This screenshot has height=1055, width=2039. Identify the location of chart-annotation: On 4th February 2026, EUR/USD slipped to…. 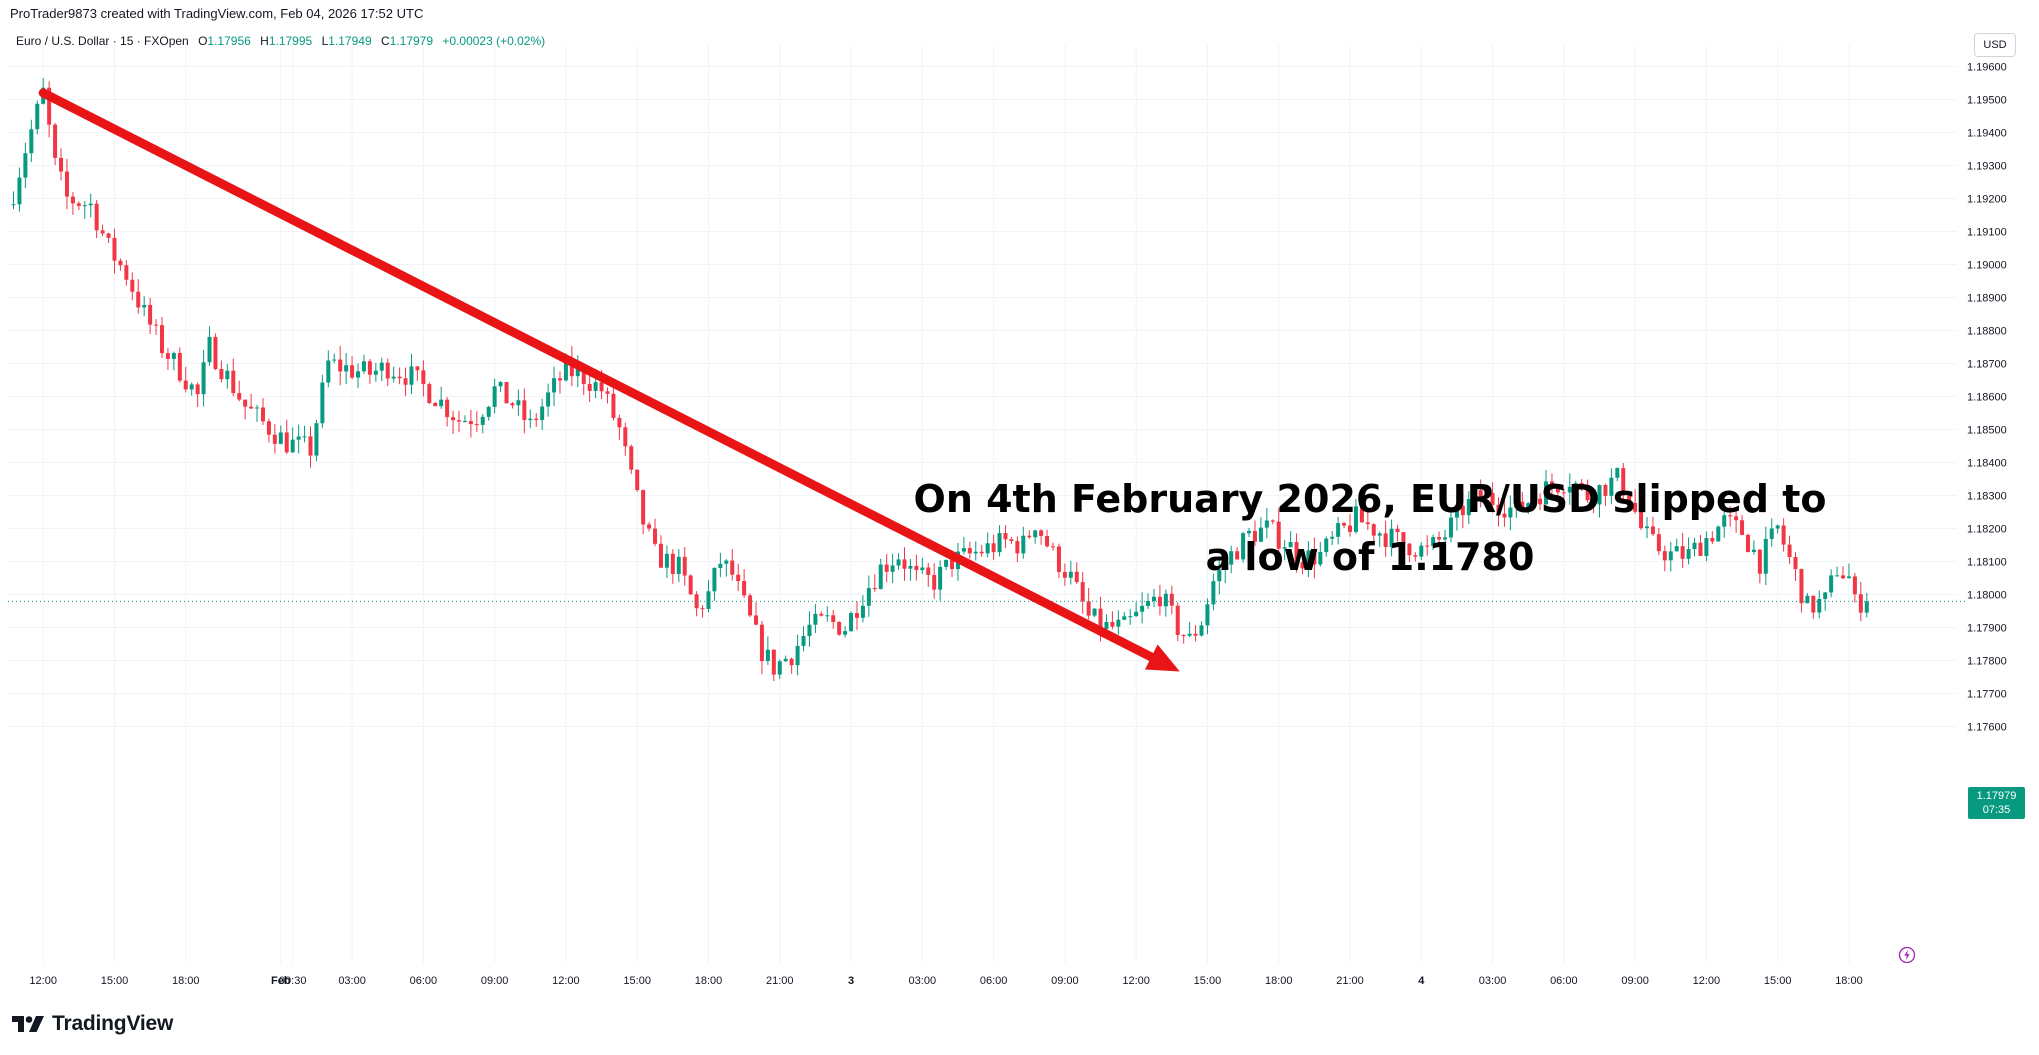
(1370, 528).